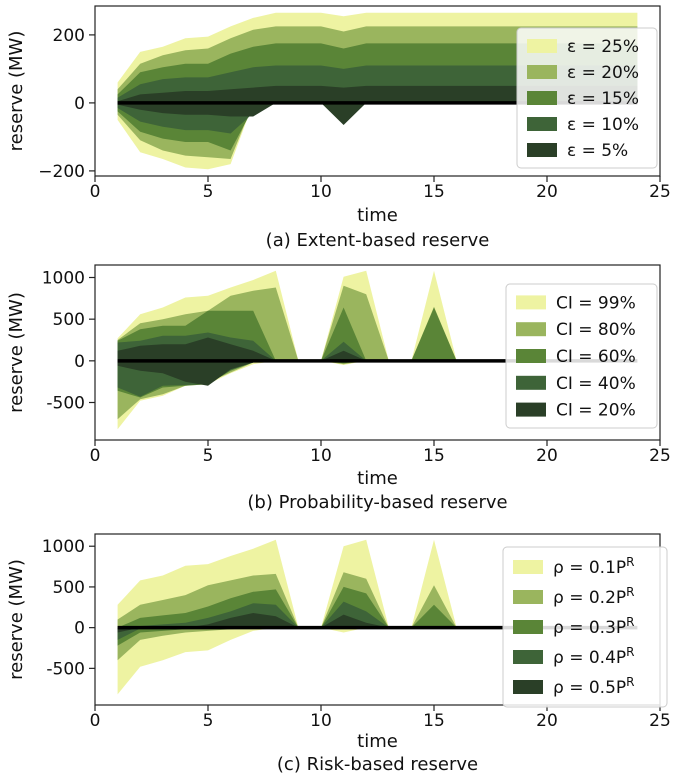 The height and width of the screenshot is (783, 699). I want to click on panel-caption: (b) Probability-based reserve, so click(377, 502).